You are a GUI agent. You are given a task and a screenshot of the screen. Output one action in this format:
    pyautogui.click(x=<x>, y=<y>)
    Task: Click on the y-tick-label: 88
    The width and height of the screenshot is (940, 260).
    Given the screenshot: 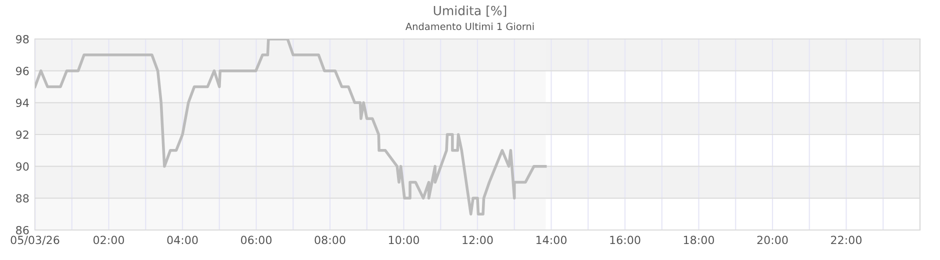 What is the action you would take?
    pyautogui.click(x=22, y=198)
    